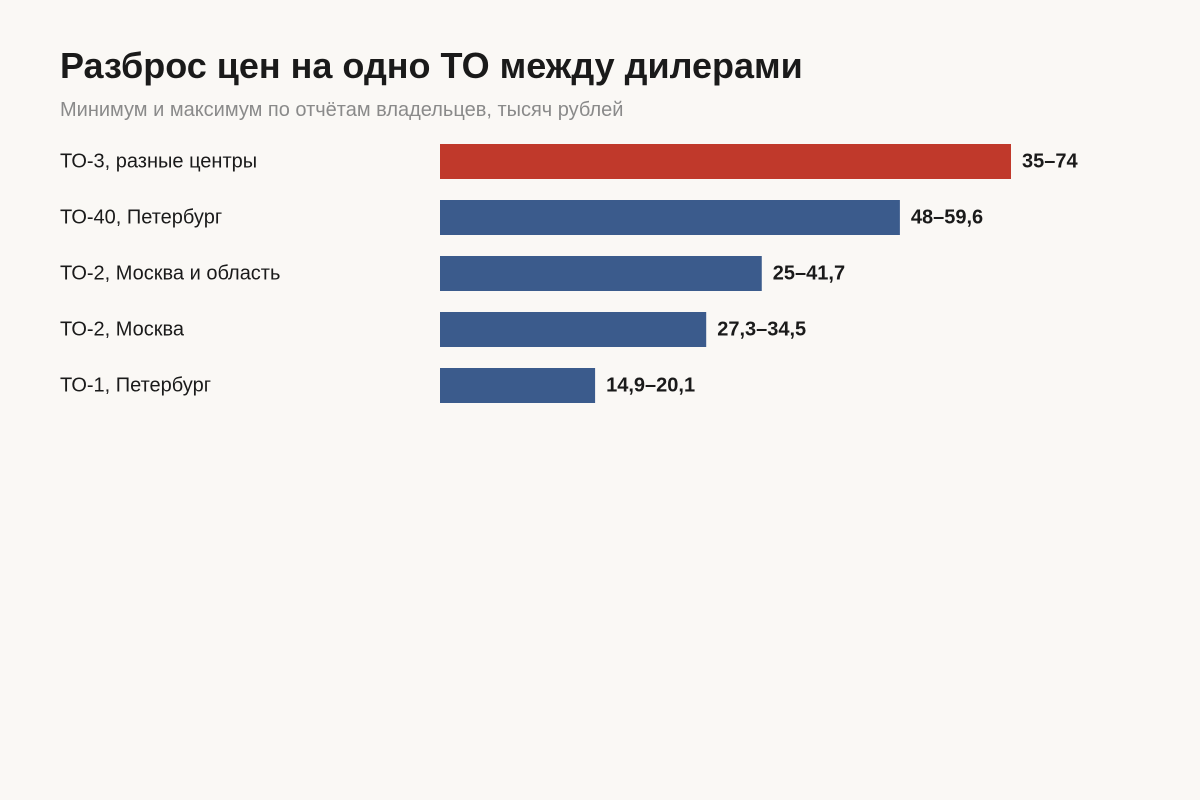 This screenshot has width=1200, height=800. Describe the element at coordinates (947, 218) in the screenshot. I see `value-label: 48–59,6` at that location.